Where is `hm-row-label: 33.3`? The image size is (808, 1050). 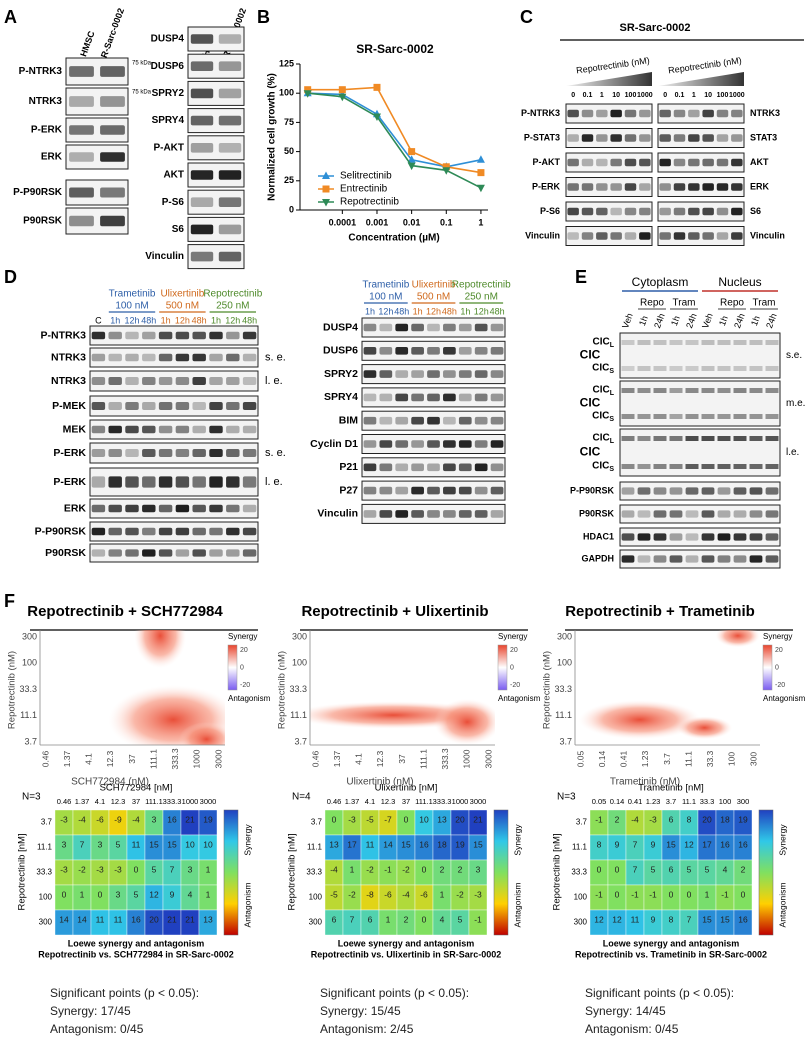 hm-row-label: 33.3 is located at coordinates (44, 872).